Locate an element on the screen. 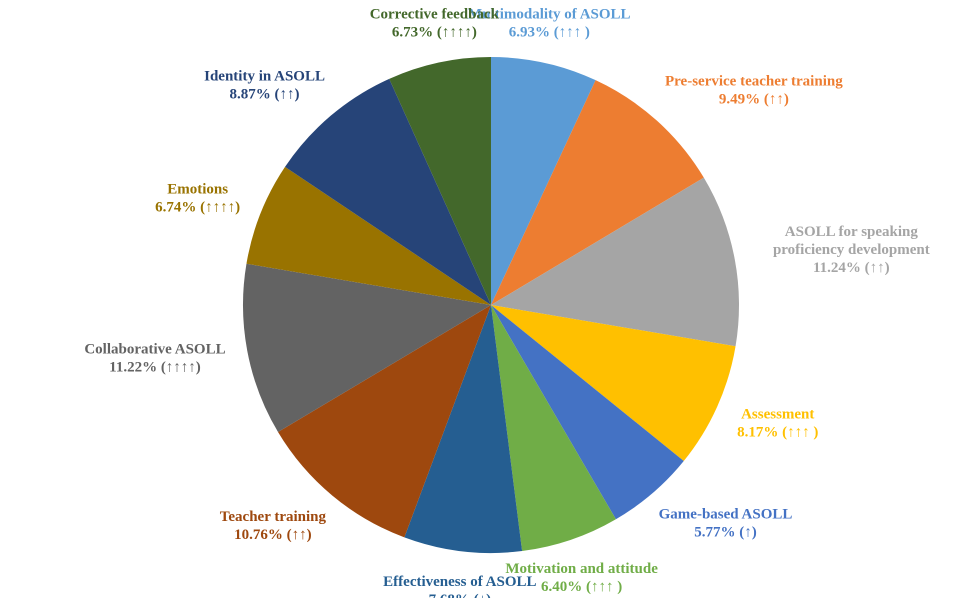 The image size is (958, 598). slice-label: Emotions 6.74% (↑↑↑↑) is located at coordinates (197, 198).